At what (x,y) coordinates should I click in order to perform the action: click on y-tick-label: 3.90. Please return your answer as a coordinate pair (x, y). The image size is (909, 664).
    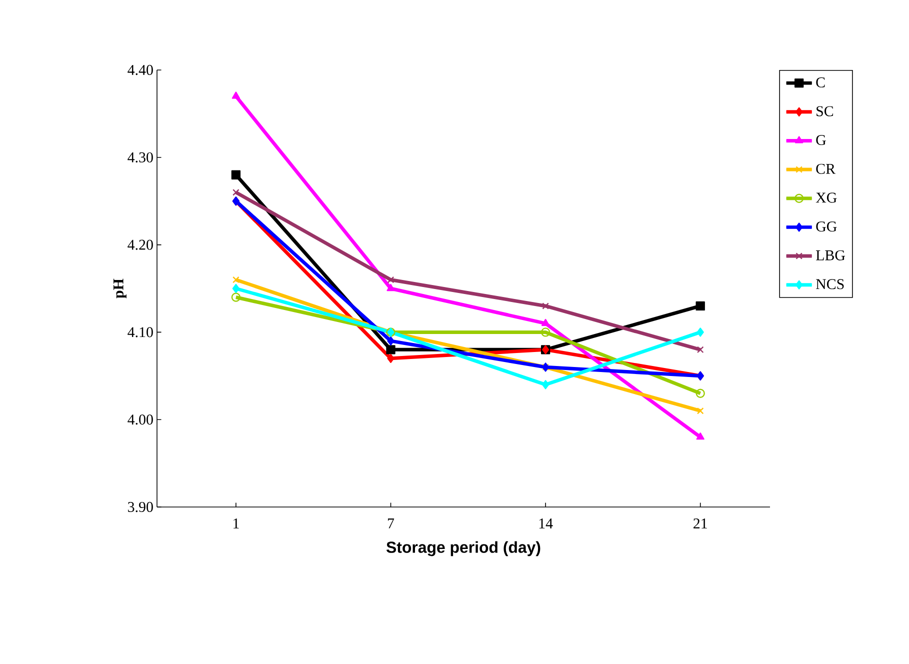
    Looking at the image, I should click on (140, 507).